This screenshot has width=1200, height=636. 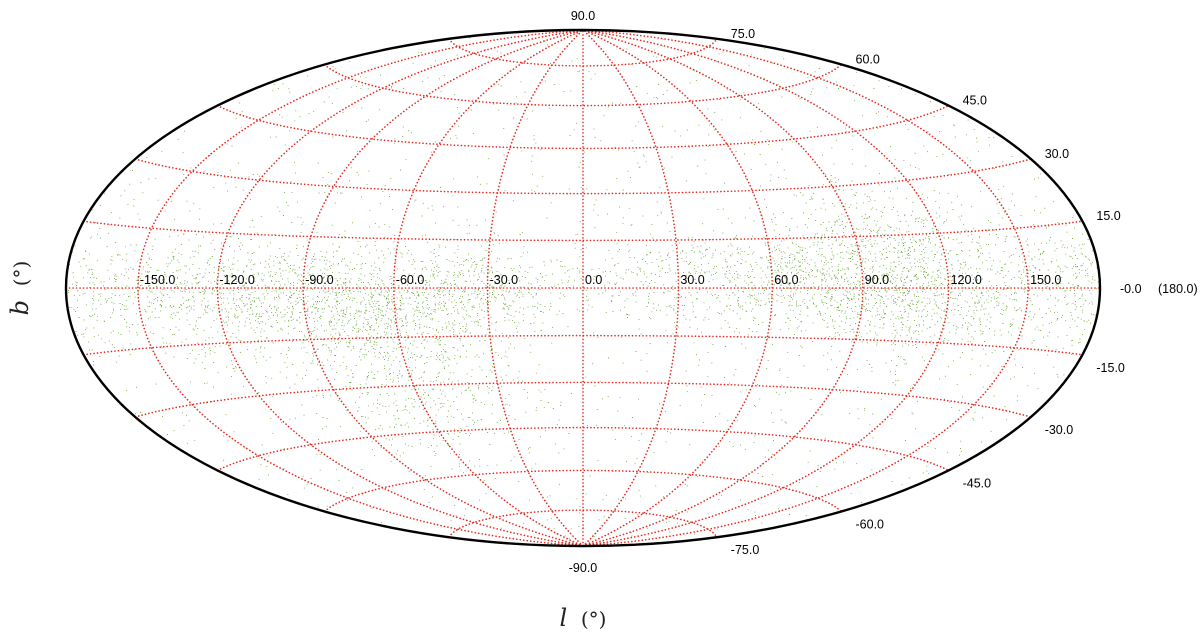 I want to click on y-axis-unit: (°), so click(x=21, y=274).